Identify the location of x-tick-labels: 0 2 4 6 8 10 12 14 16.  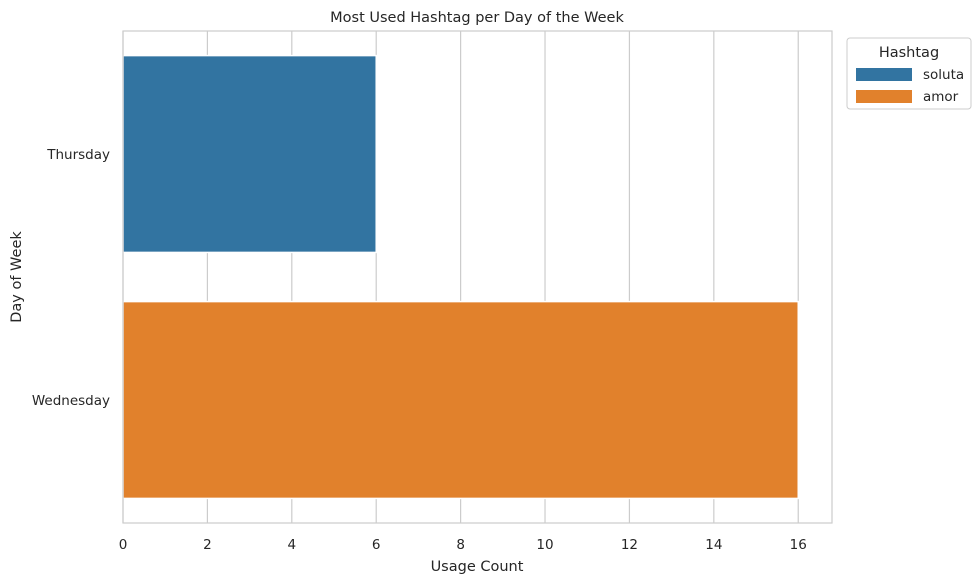
(463, 545).